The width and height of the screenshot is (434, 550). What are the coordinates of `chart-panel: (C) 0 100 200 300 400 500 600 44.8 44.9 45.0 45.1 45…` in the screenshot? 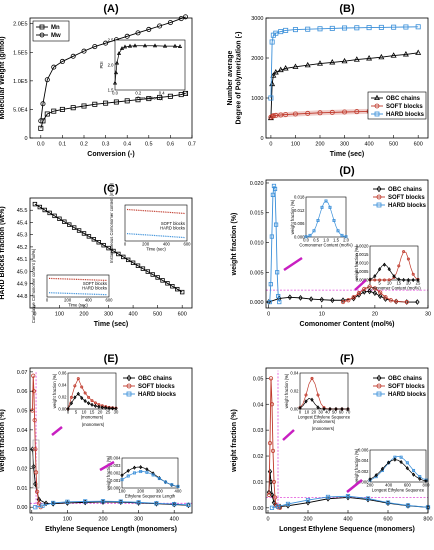 It's located at (96, 255).